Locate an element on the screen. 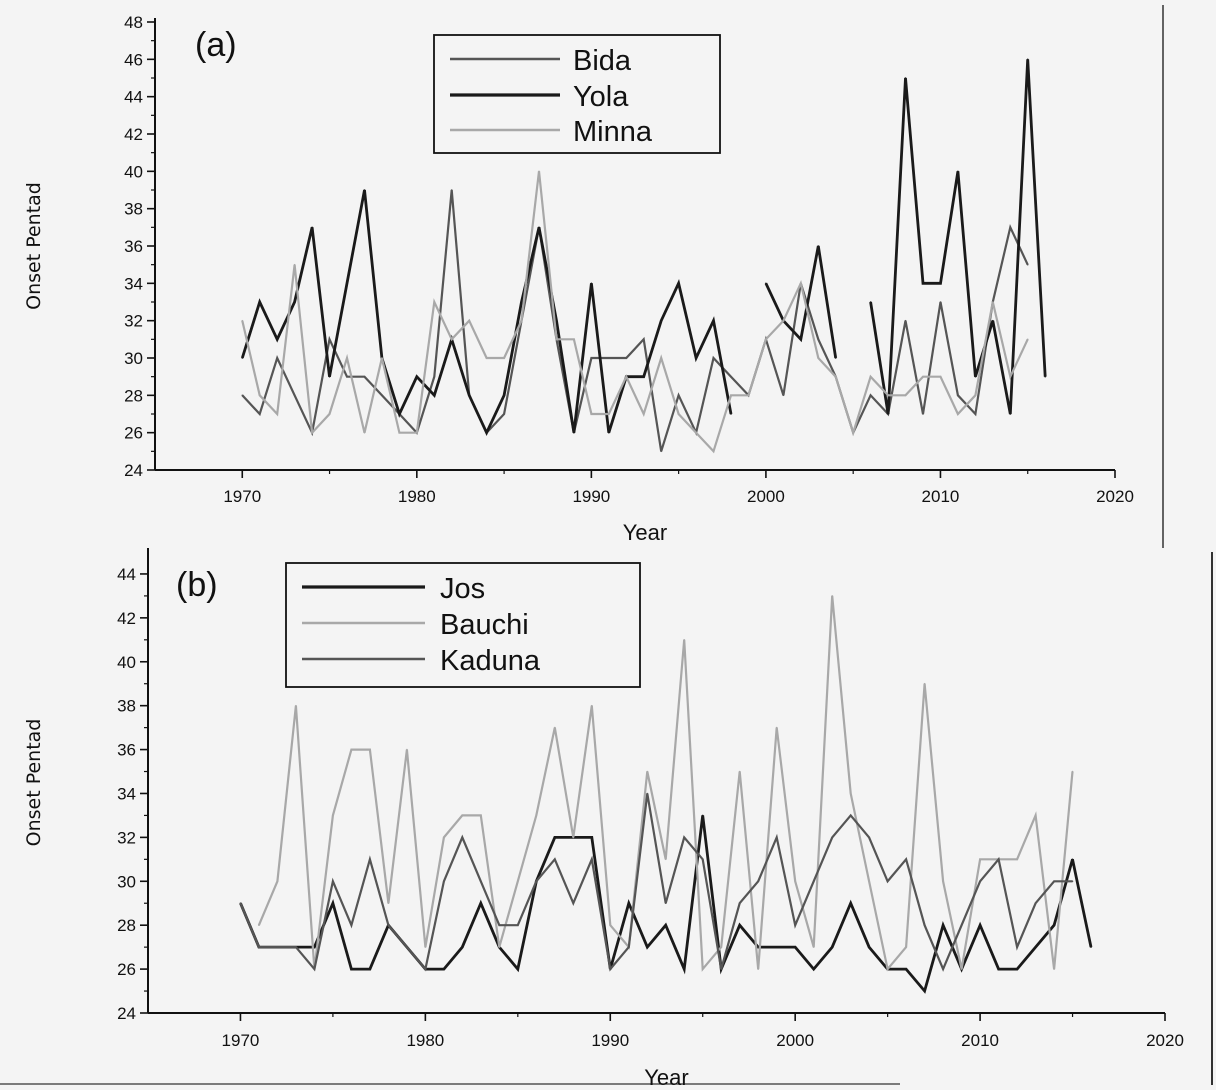 The height and width of the screenshot is (1090, 1216). x-tick-label: 2000 is located at coordinates (795, 1040).